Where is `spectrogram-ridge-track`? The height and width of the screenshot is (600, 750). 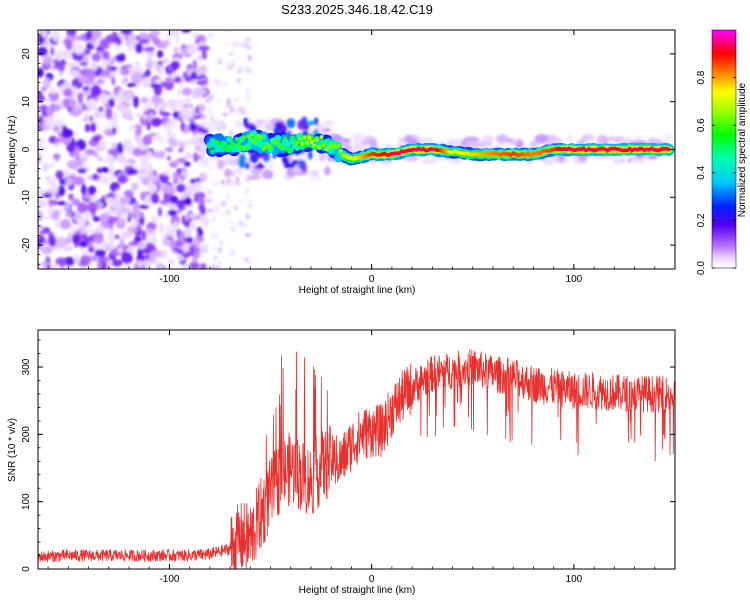
spectrogram-ridge-track is located at coordinates (439, 147).